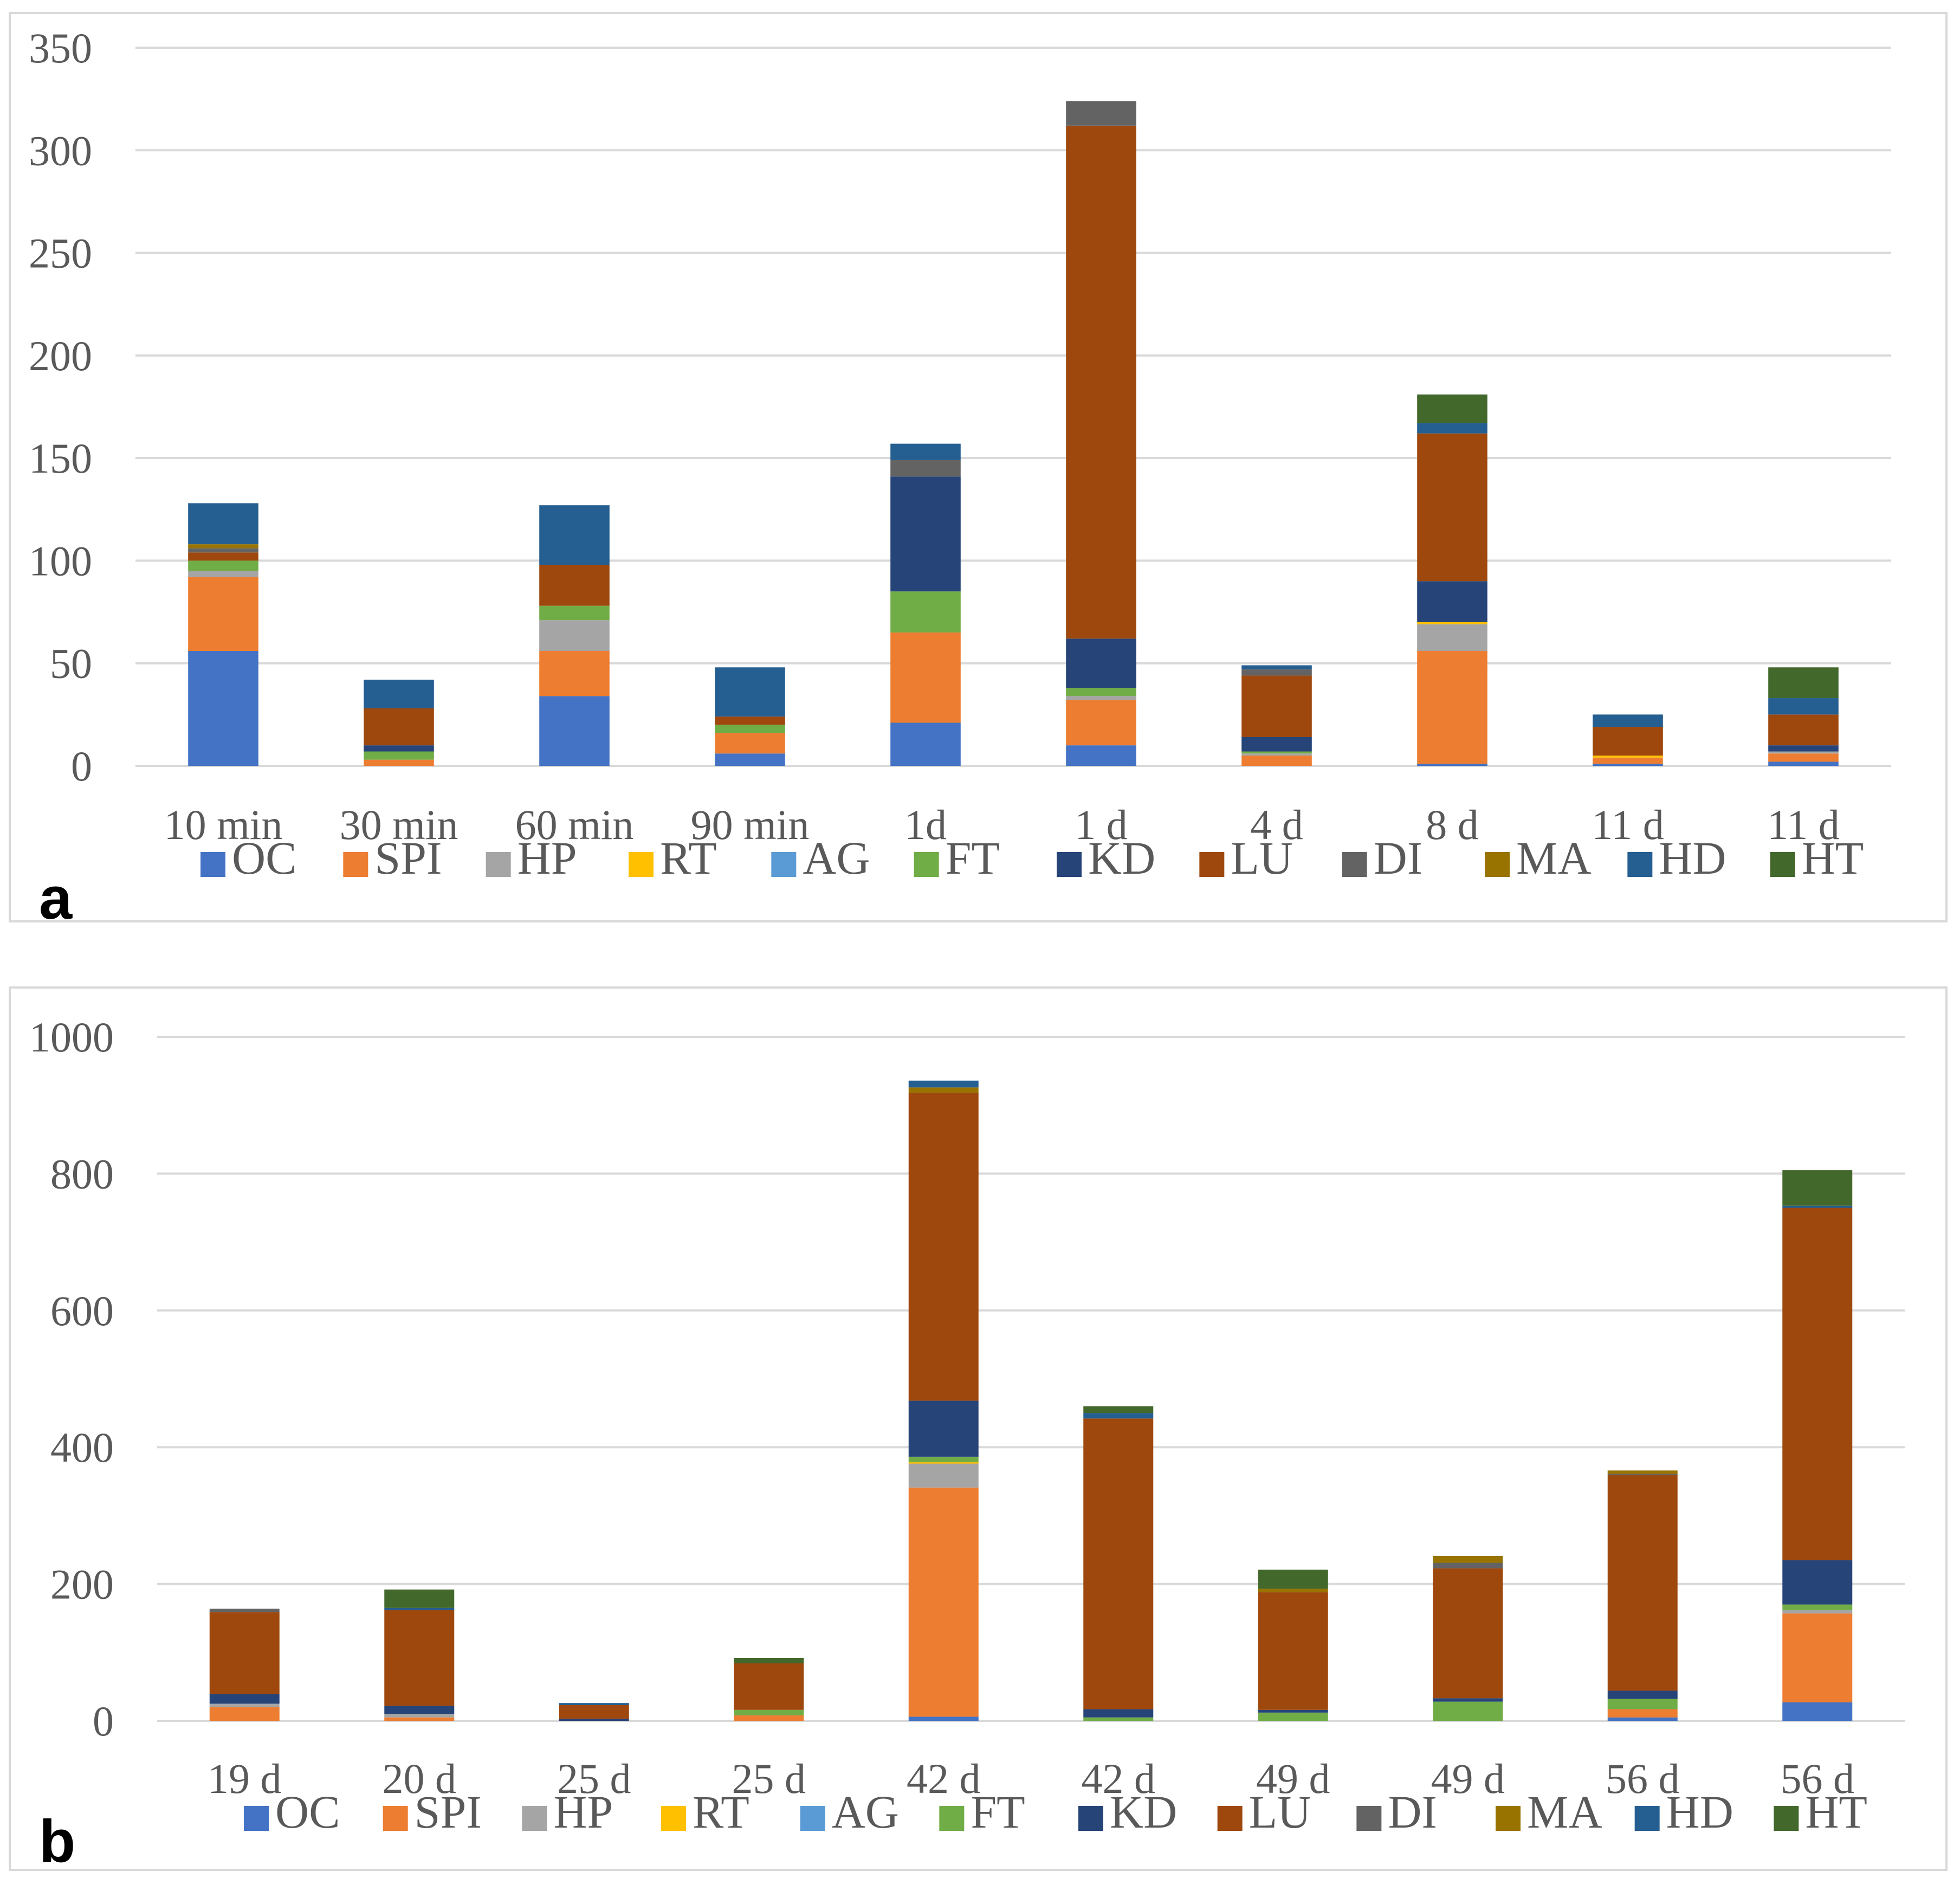  What do you see at coordinates (56, 898) in the screenshot?
I see `panel-a-label: a` at bounding box center [56, 898].